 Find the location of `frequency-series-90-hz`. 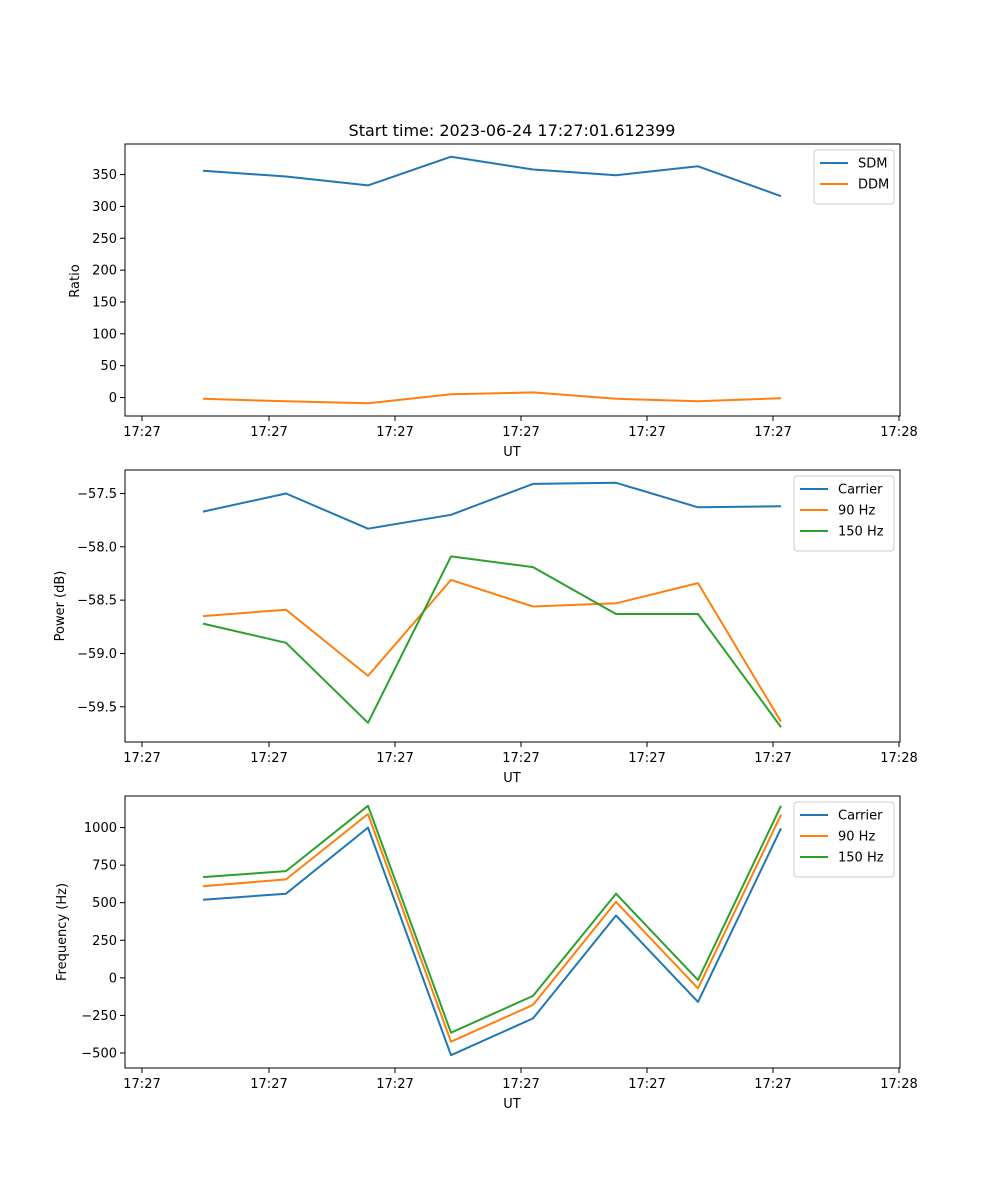

frequency-series-90-hz is located at coordinates (492, 928).